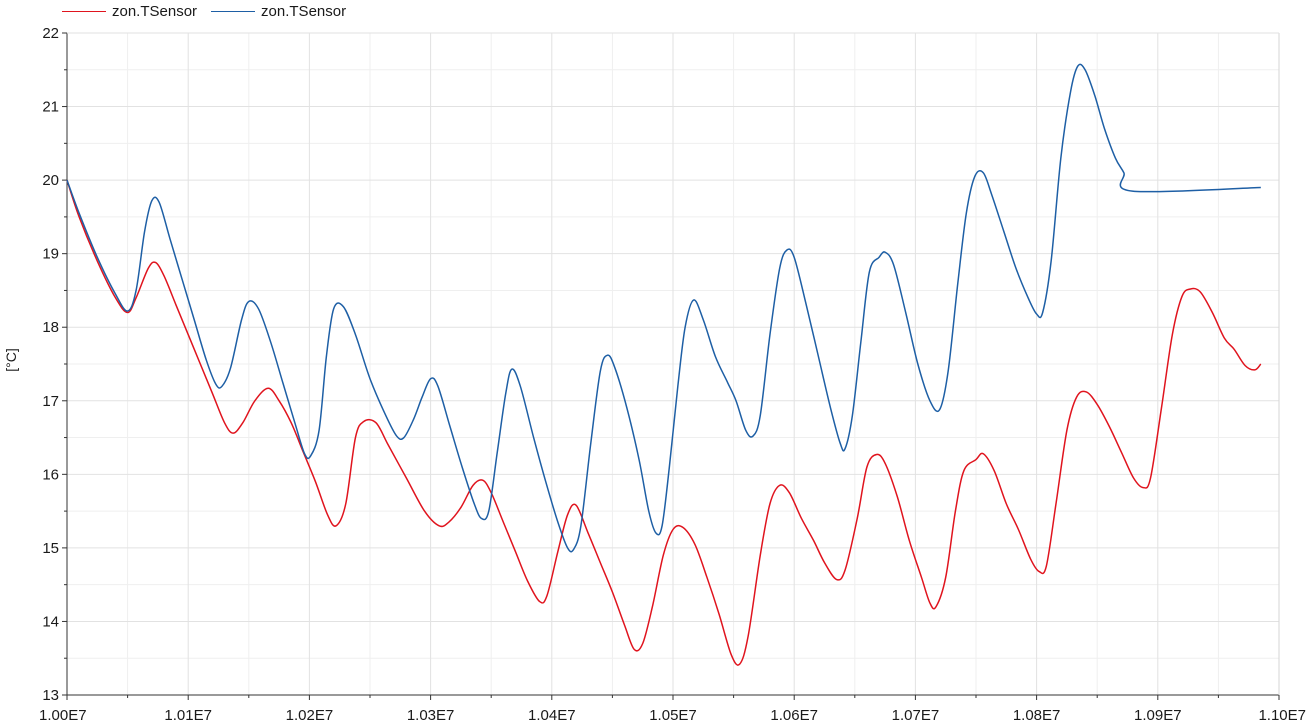 The image size is (1306, 723). What do you see at coordinates (50, 33) in the screenshot?
I see `y-tick-label: 22` at bounding box center [50, 33].